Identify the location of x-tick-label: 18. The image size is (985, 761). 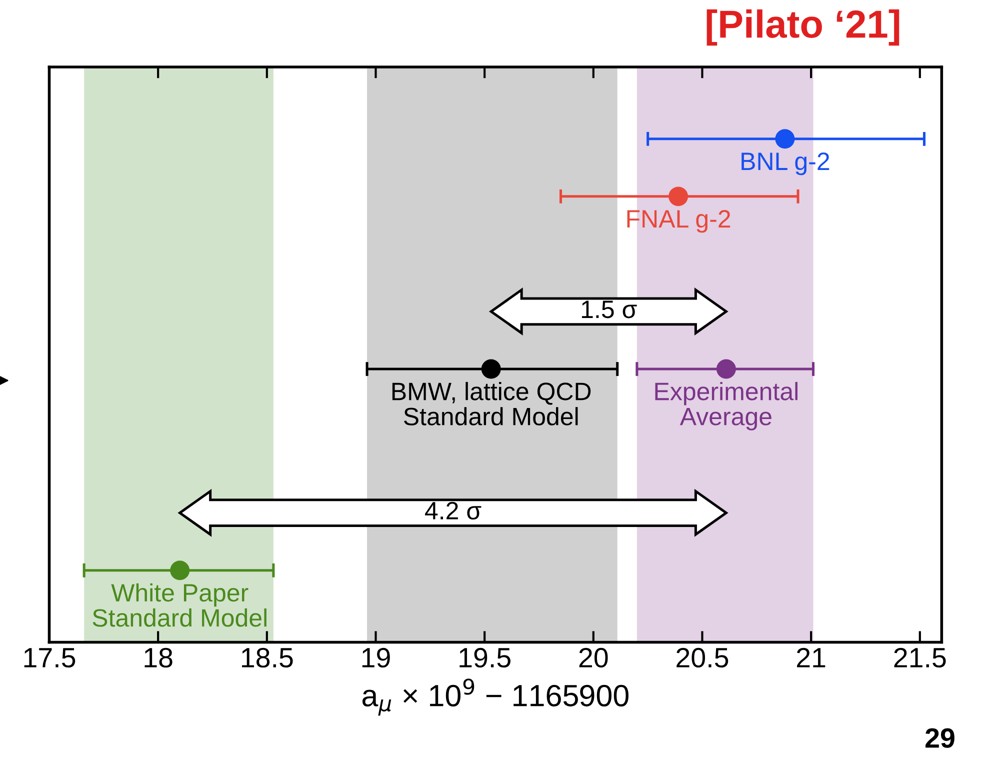
(158, 658).